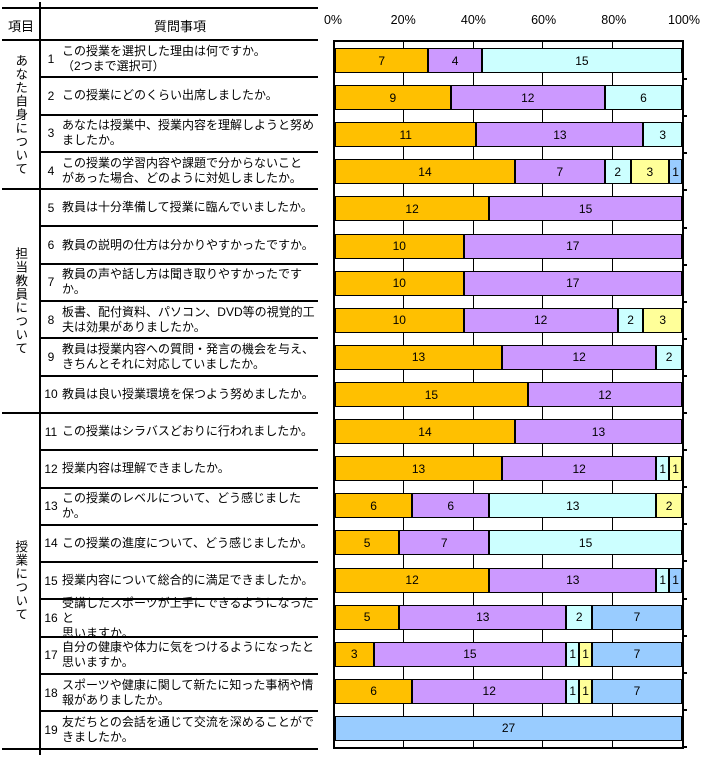 This screenshot has width=711, height=758. I want to click on bar-row: 3 15 1 1 7, so click(508, 654).